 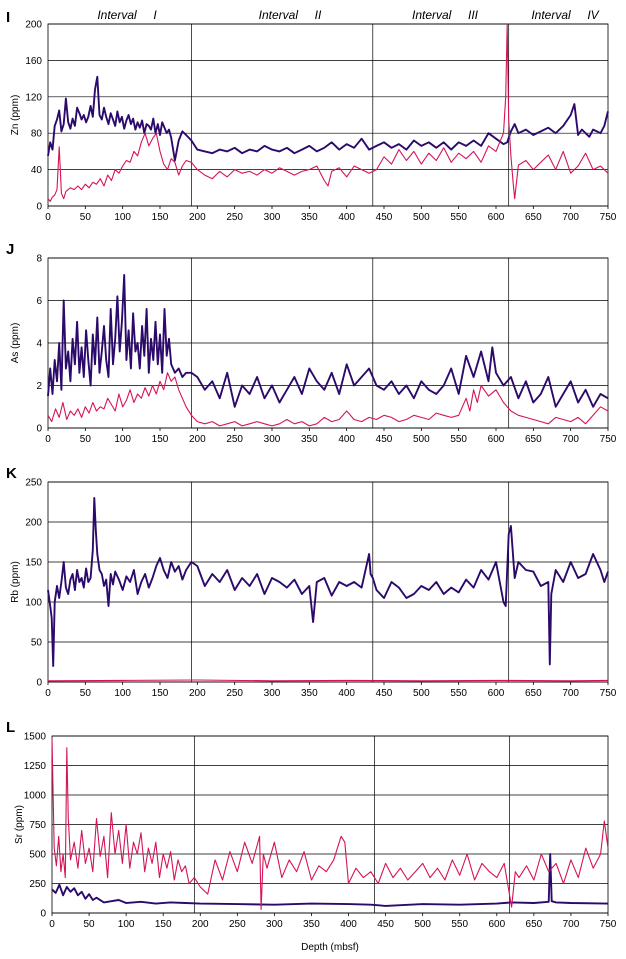 I want to click on y-axis-label: Rb (ppm), so click(x=15, y=582).